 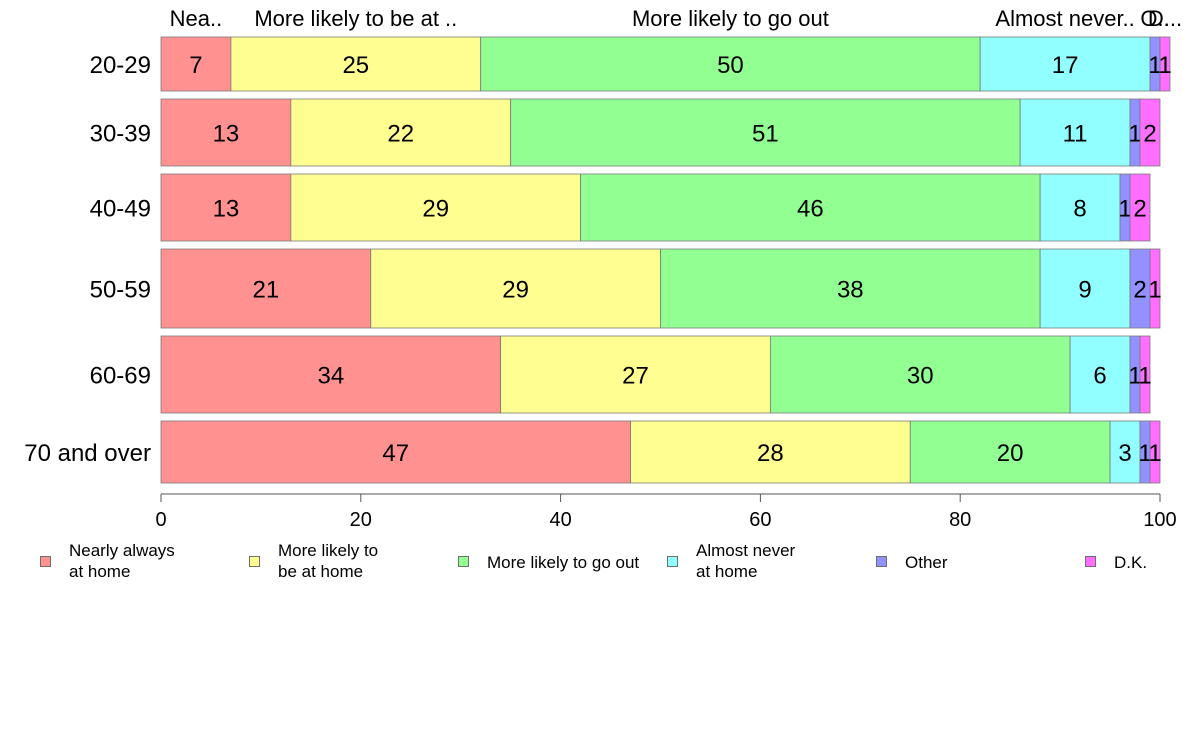 What do you see at coordinates (87, 453) in the screenshot?
I see `category-label: 70 and over` at bounding box center [87, 453].